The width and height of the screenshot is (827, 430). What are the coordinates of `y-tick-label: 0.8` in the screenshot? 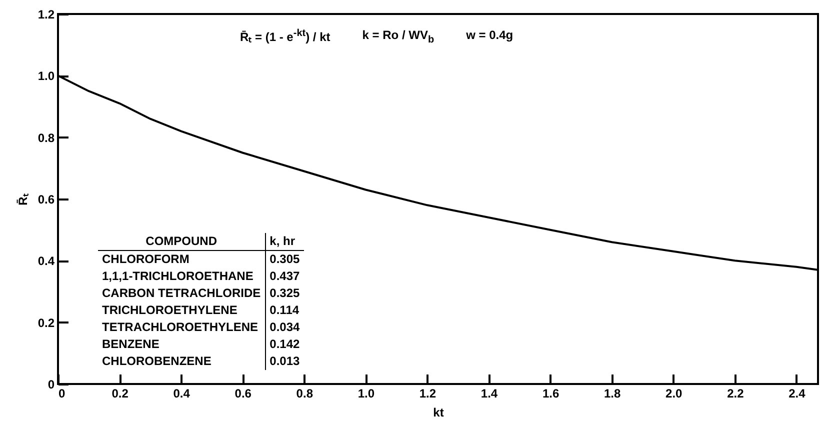 It's located at (46, 137).